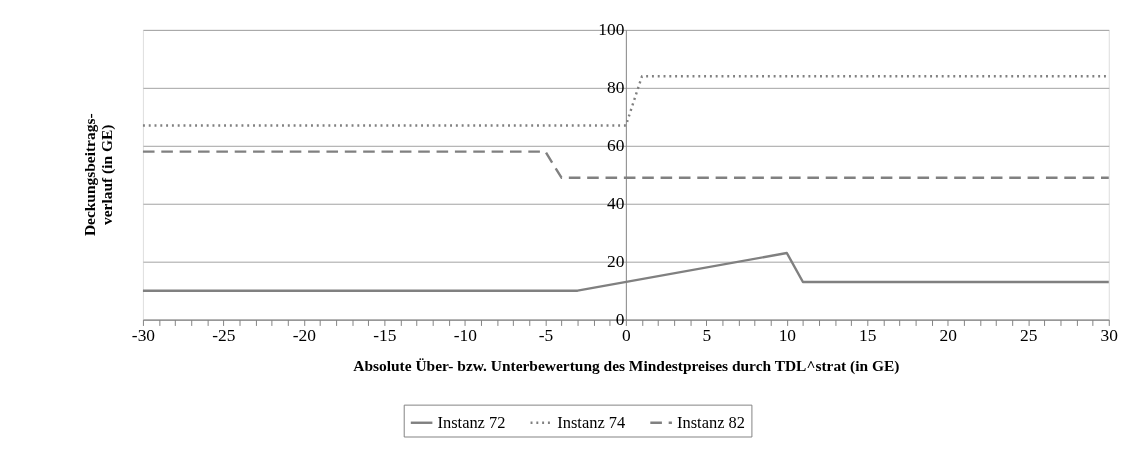 This screenshot has width=1131, height=472. Describe the element at coordinates (471, 422) in the screenshot. I see `legend-label: Instanz 72` at that location.